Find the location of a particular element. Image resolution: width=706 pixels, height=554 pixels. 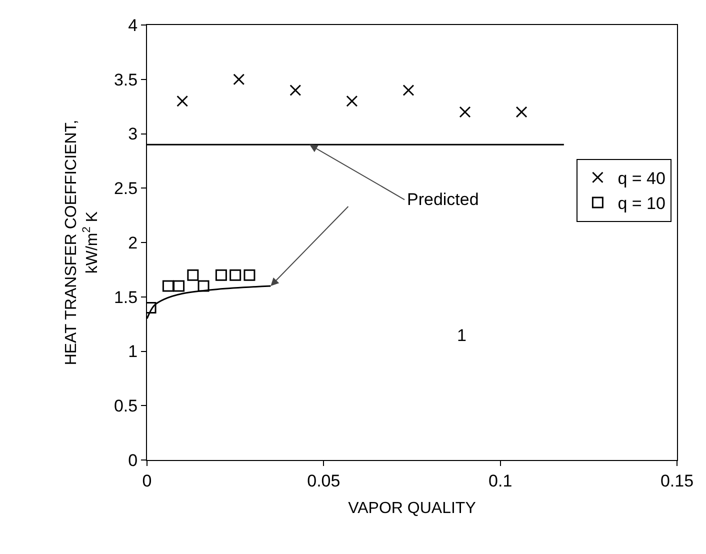

annotation: Predicted is located at coordinates (443, 199).